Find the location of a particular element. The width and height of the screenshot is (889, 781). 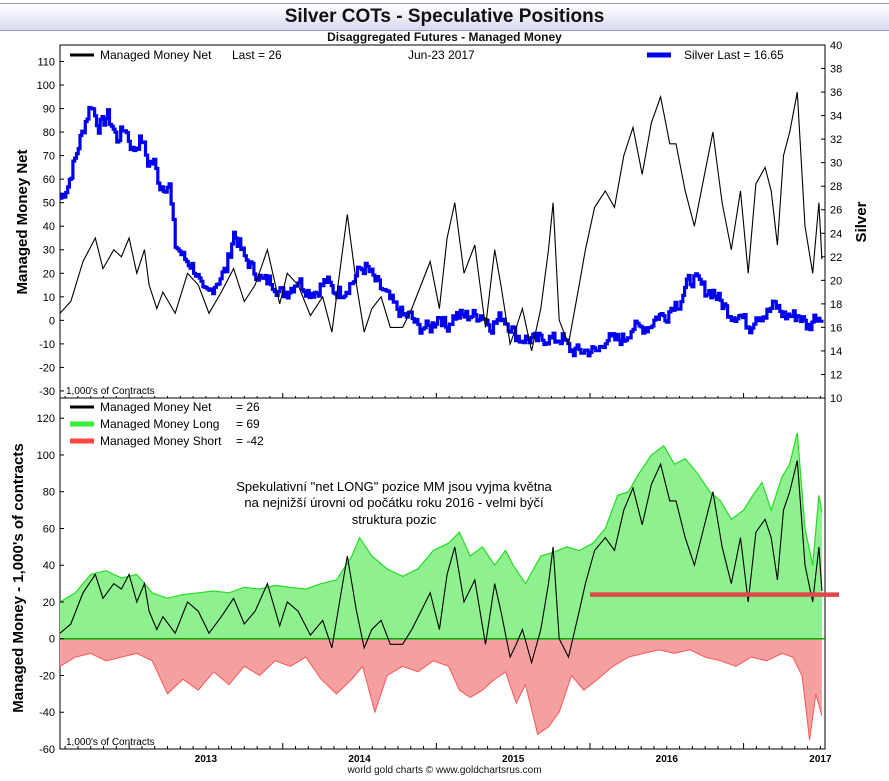

net-legend-label: Managed Money Net is located at coordinates (156, 55).